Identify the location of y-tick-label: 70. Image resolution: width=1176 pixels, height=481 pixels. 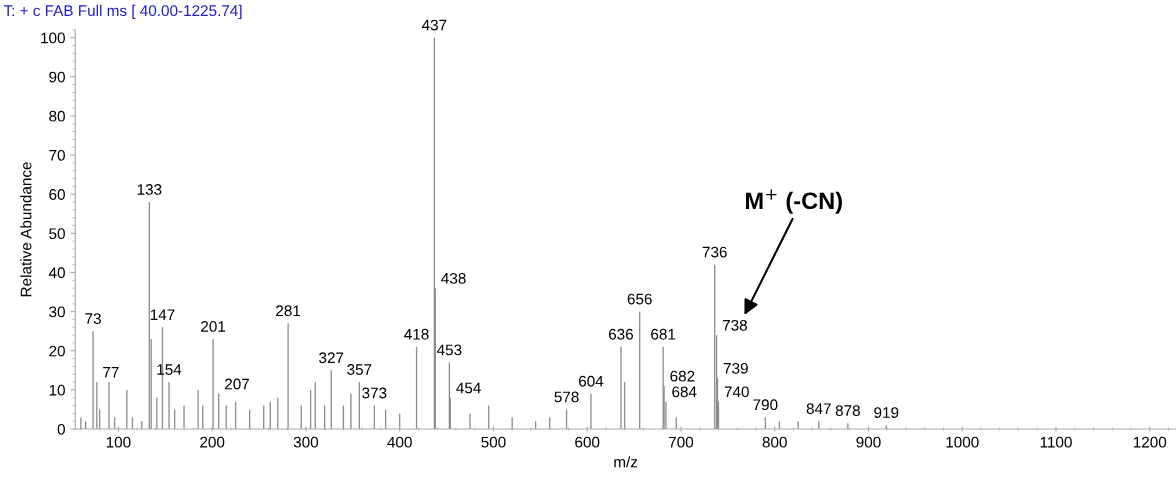
(57, 155).